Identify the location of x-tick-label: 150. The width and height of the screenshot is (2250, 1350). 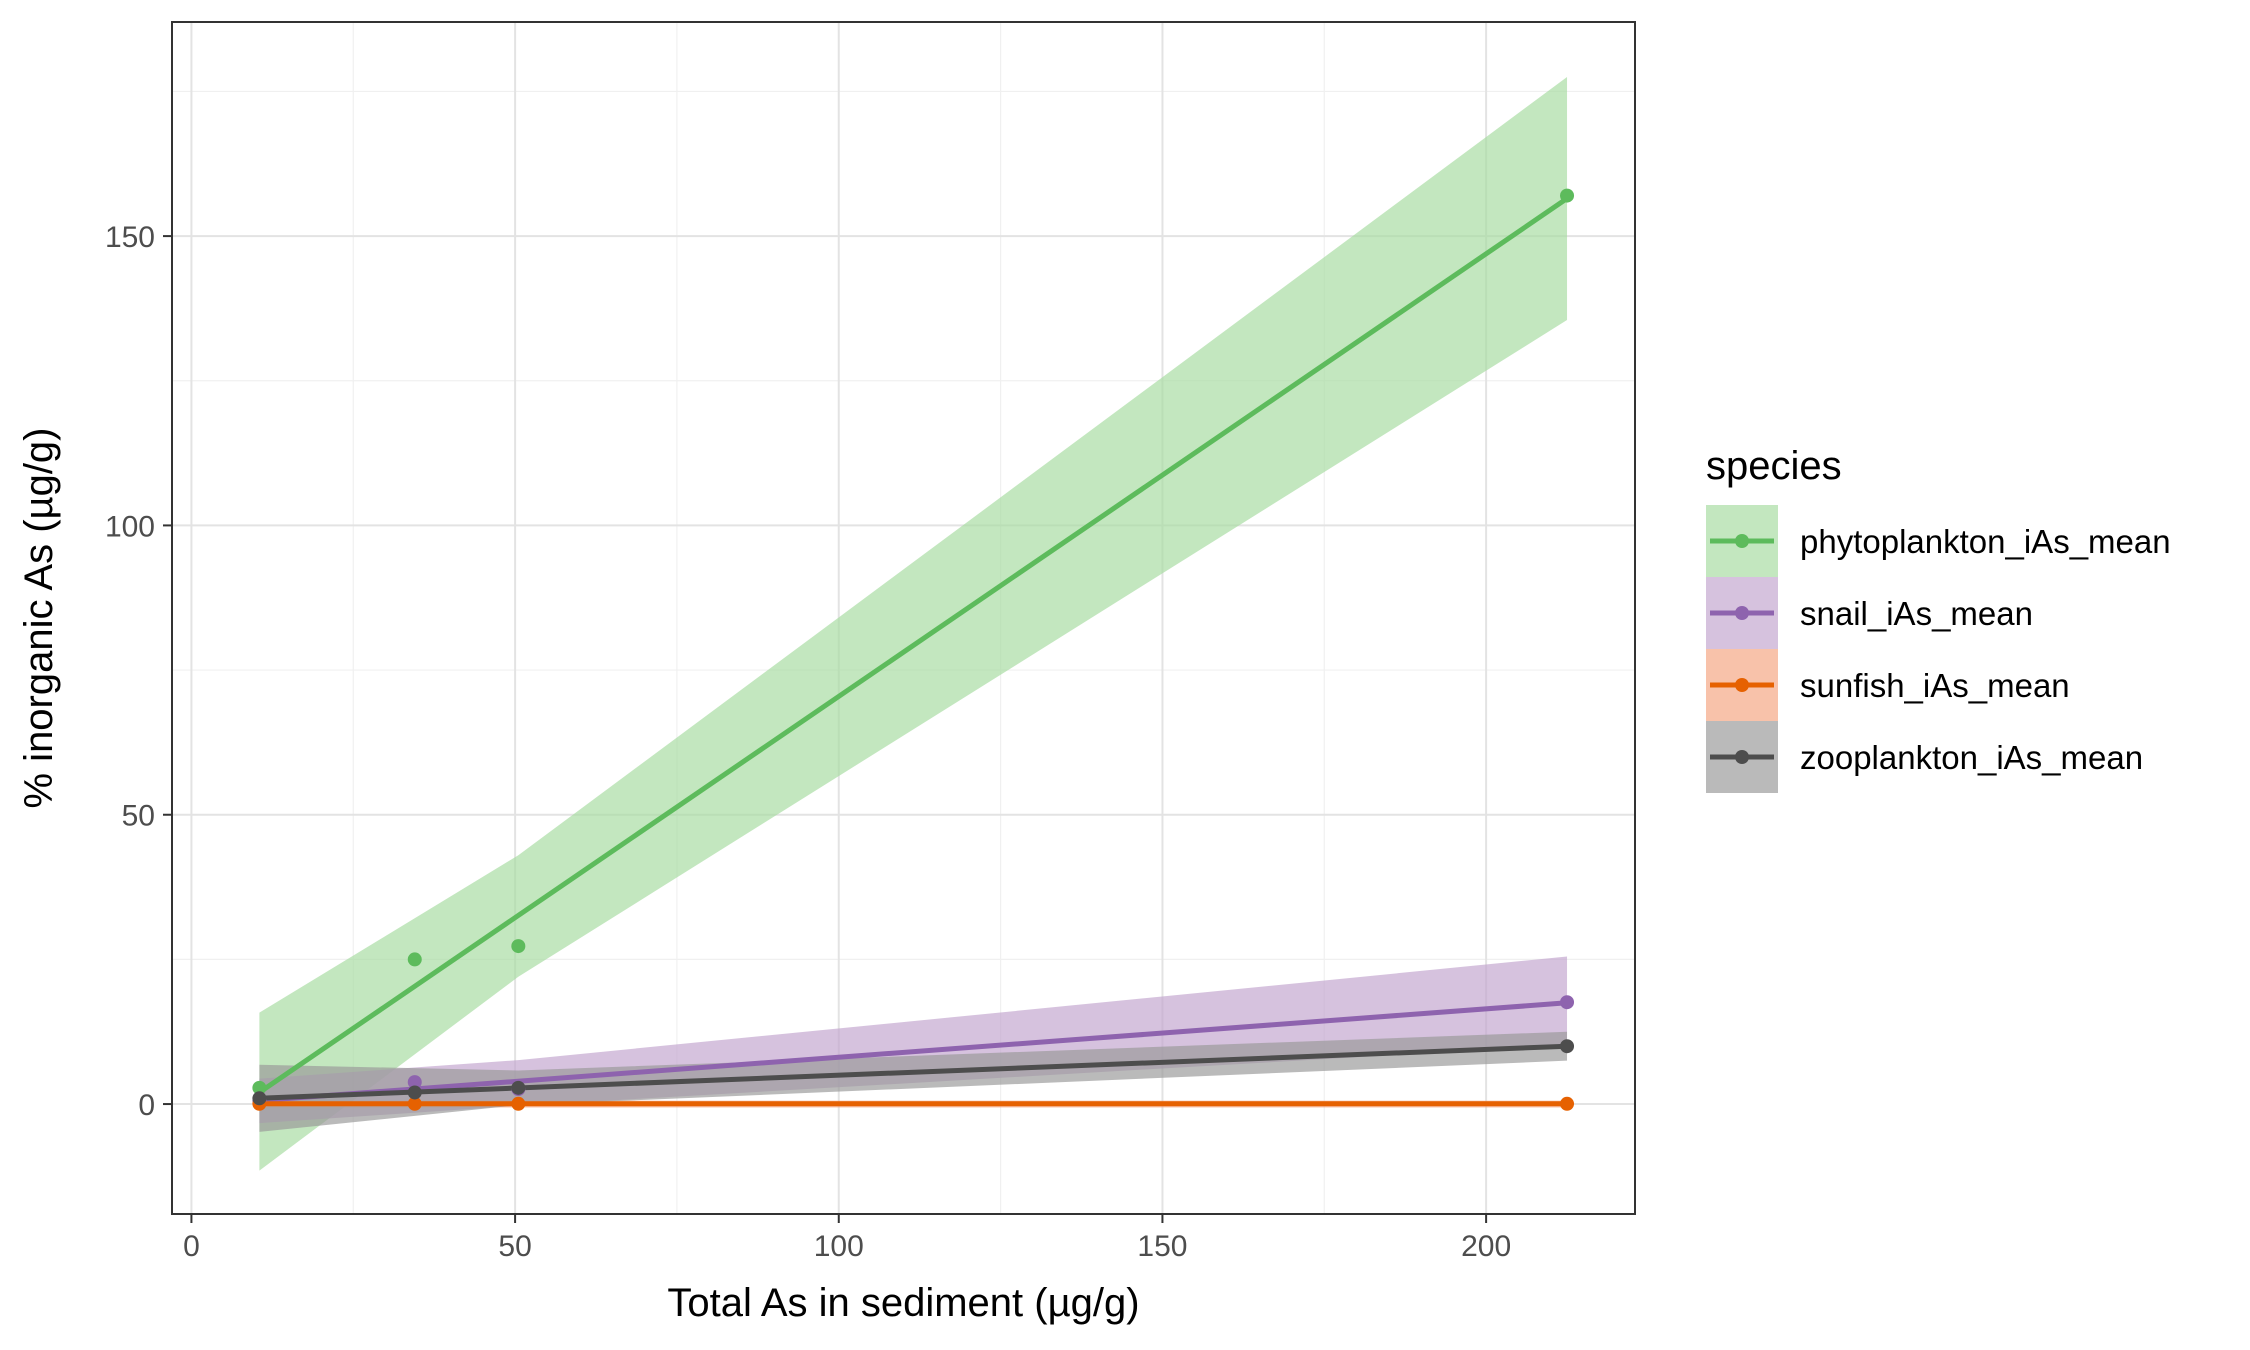
(1162, 1246).